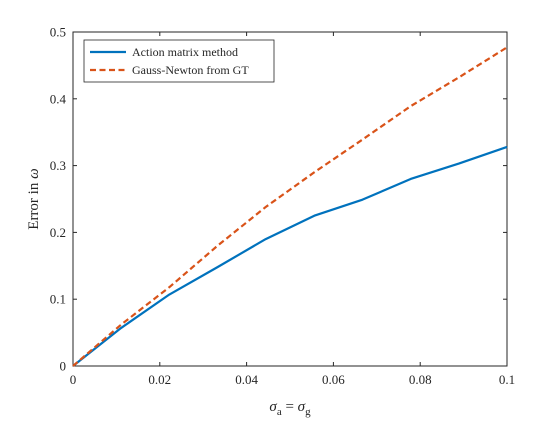 The width and height of the screenshot is (560, 425). Describe the element at coordinates (507, 379) in the screenshot. I see `x-tick-label: 0.1` at that location.